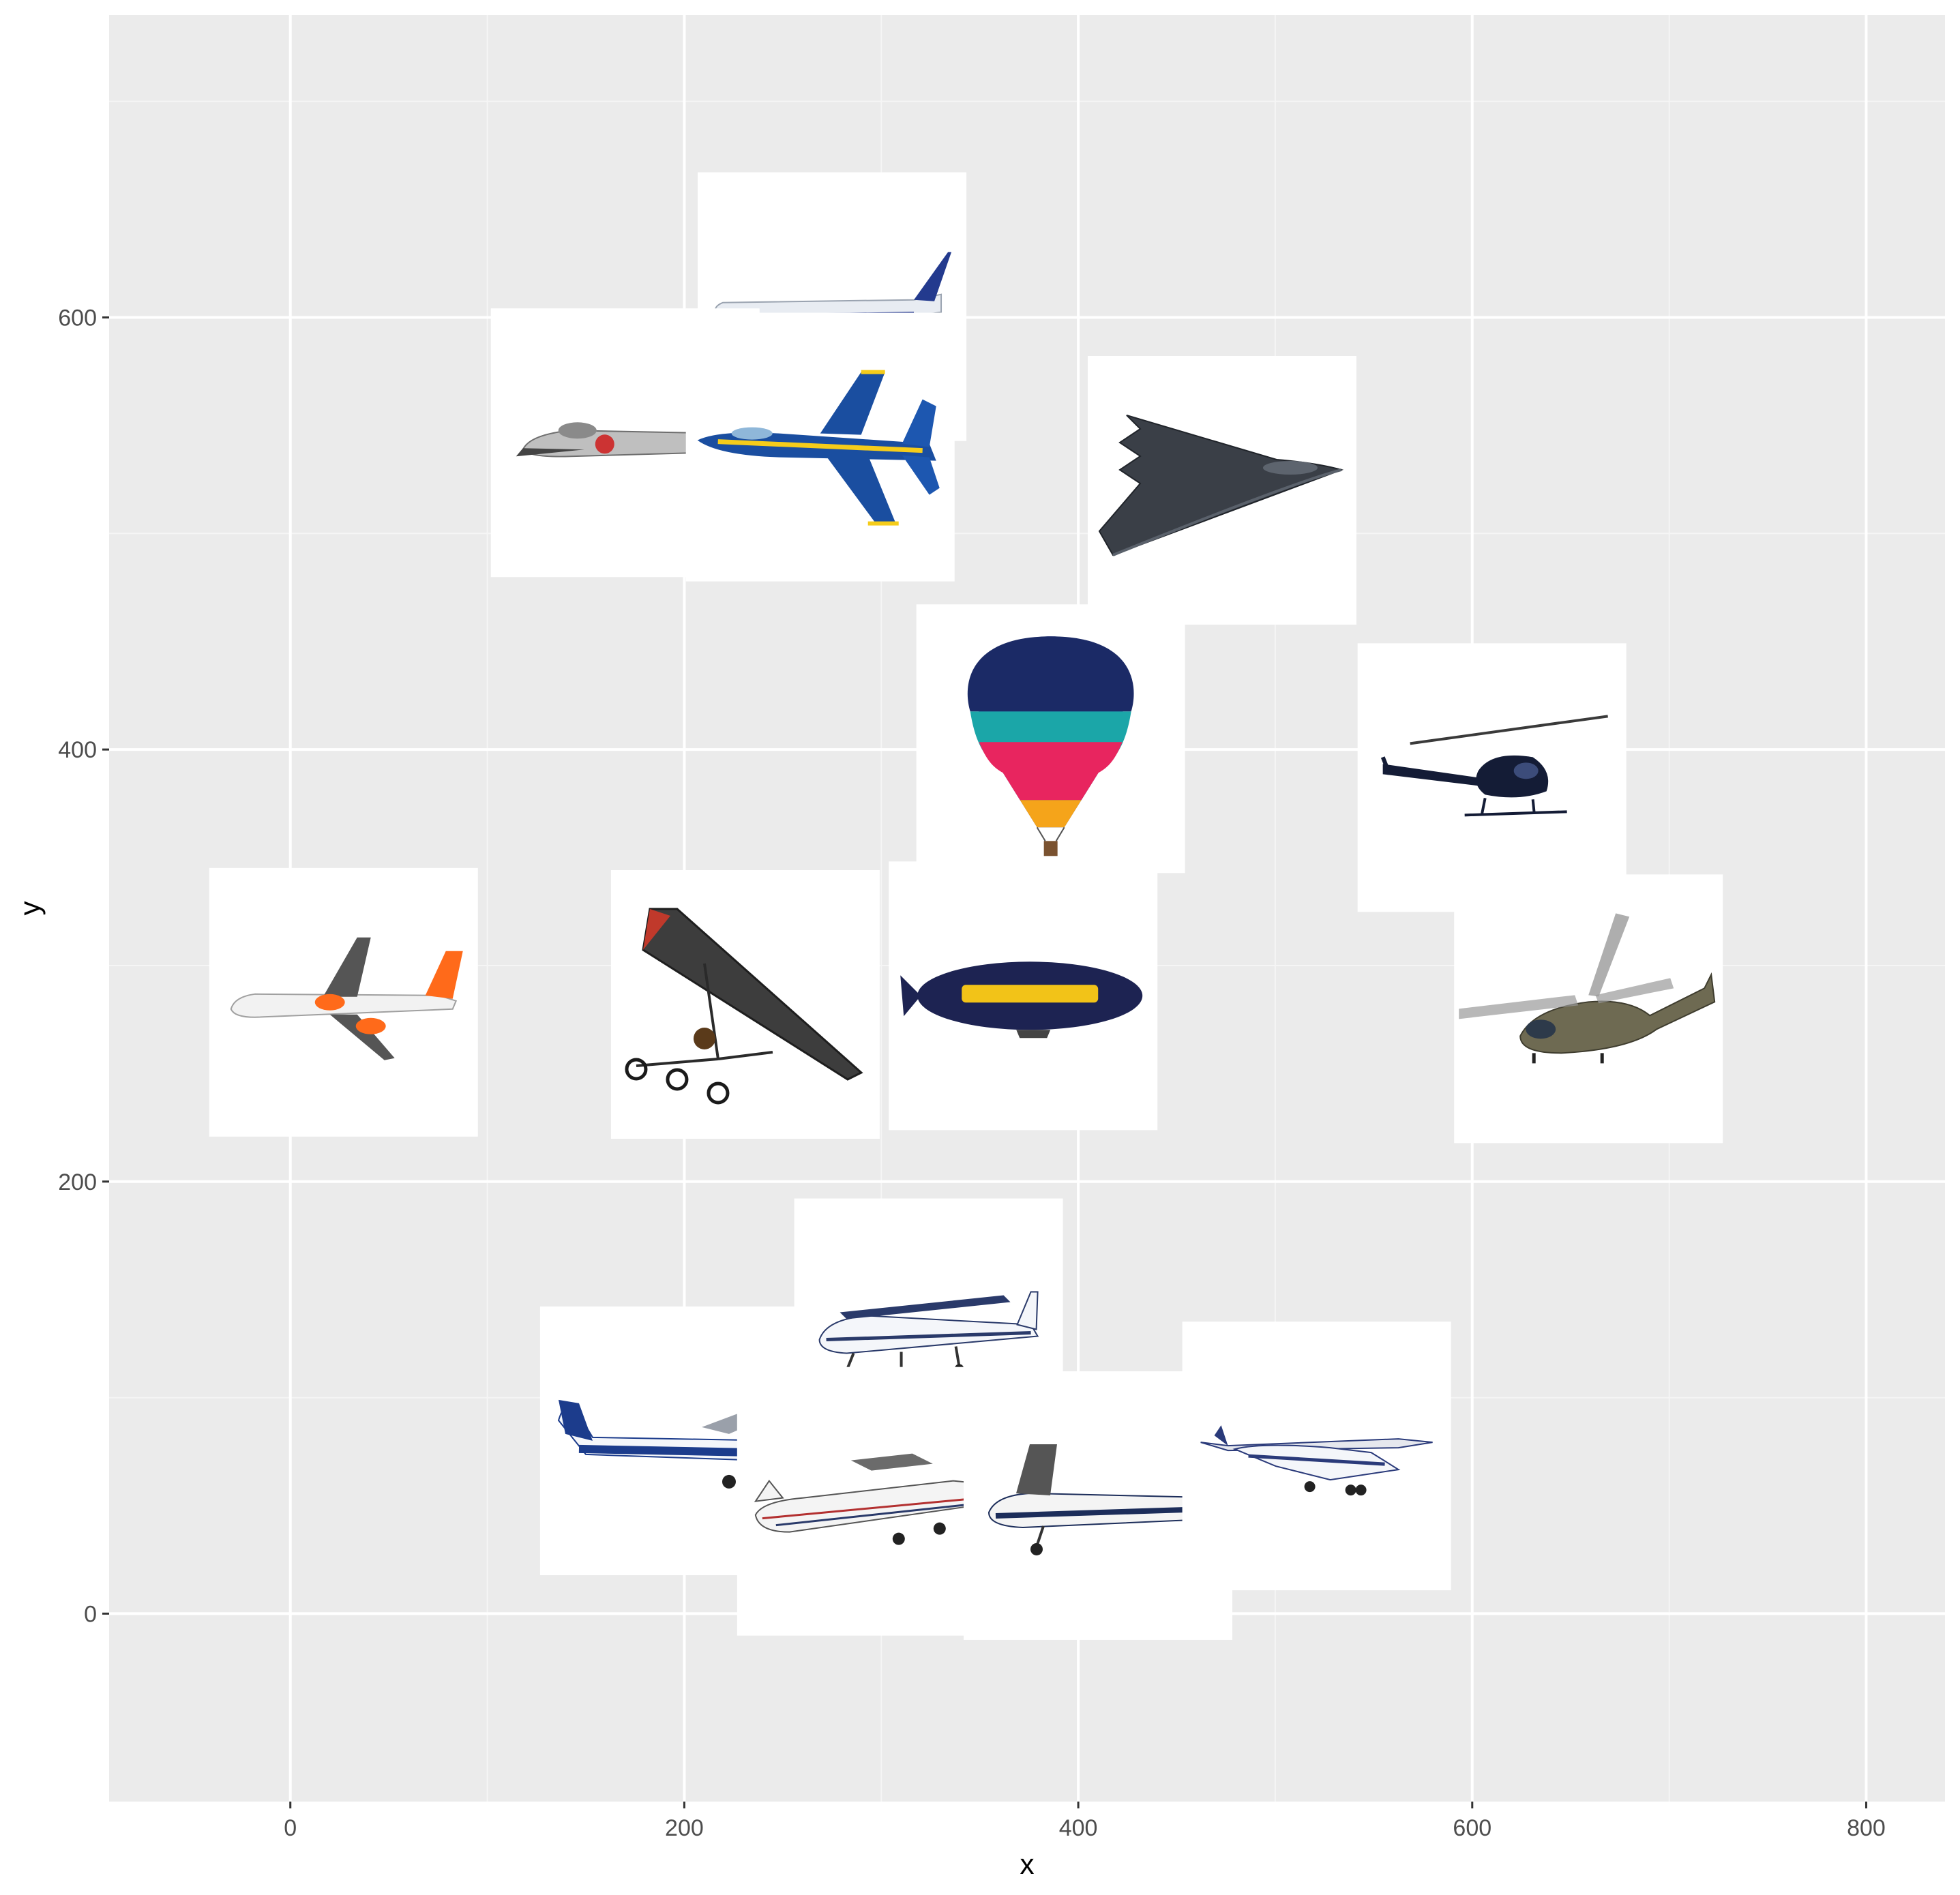 The image size is (1960, 1895). Describe the element at coordinates (77, 1182) in the screenshot. I see `y-tick-label: 200` at that location.